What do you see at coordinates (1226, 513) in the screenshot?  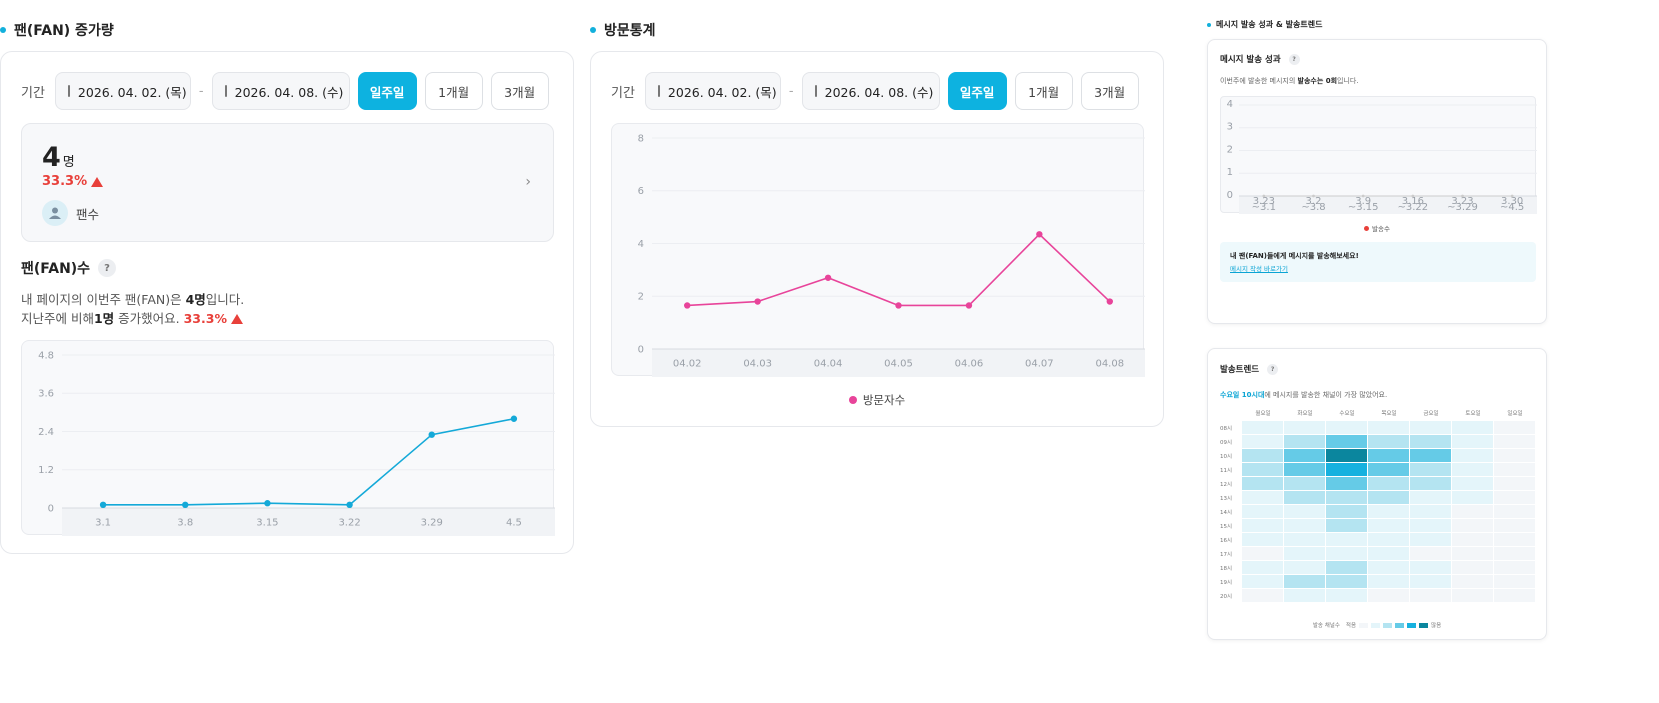 I see `heatmap-row-label: 14시` at bounding box center [1226, 513].